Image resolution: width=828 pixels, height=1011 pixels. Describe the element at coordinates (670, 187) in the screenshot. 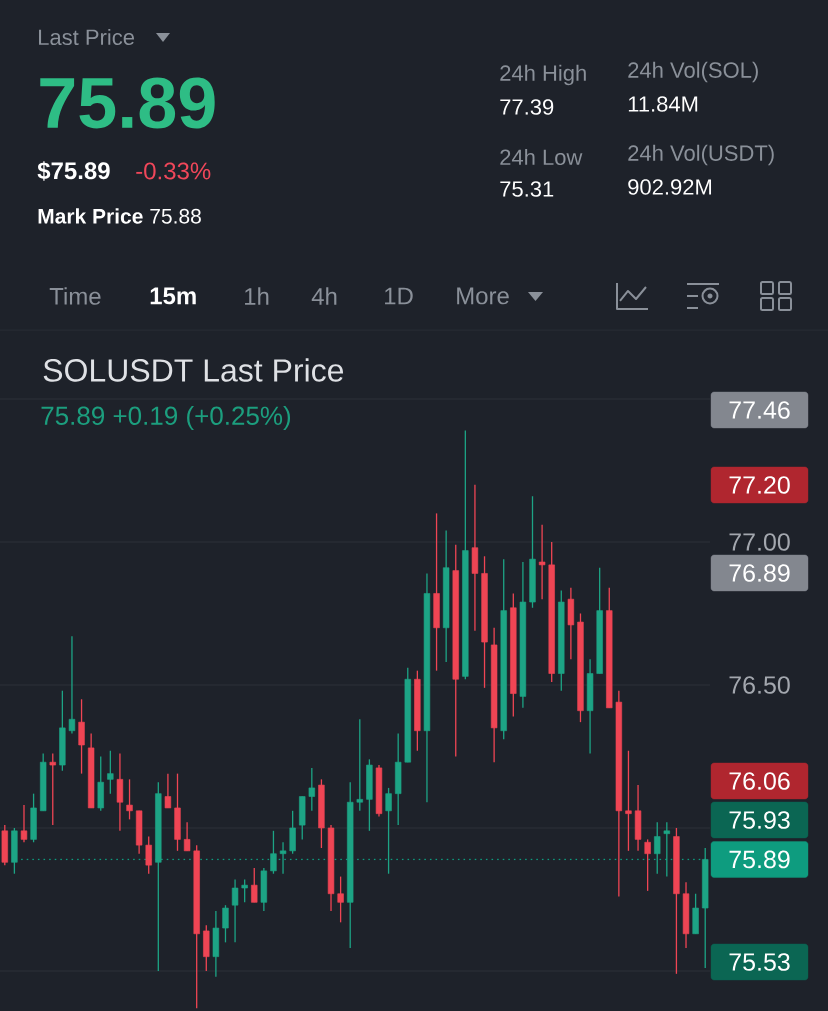

I see `text: 902.92M` at that location.